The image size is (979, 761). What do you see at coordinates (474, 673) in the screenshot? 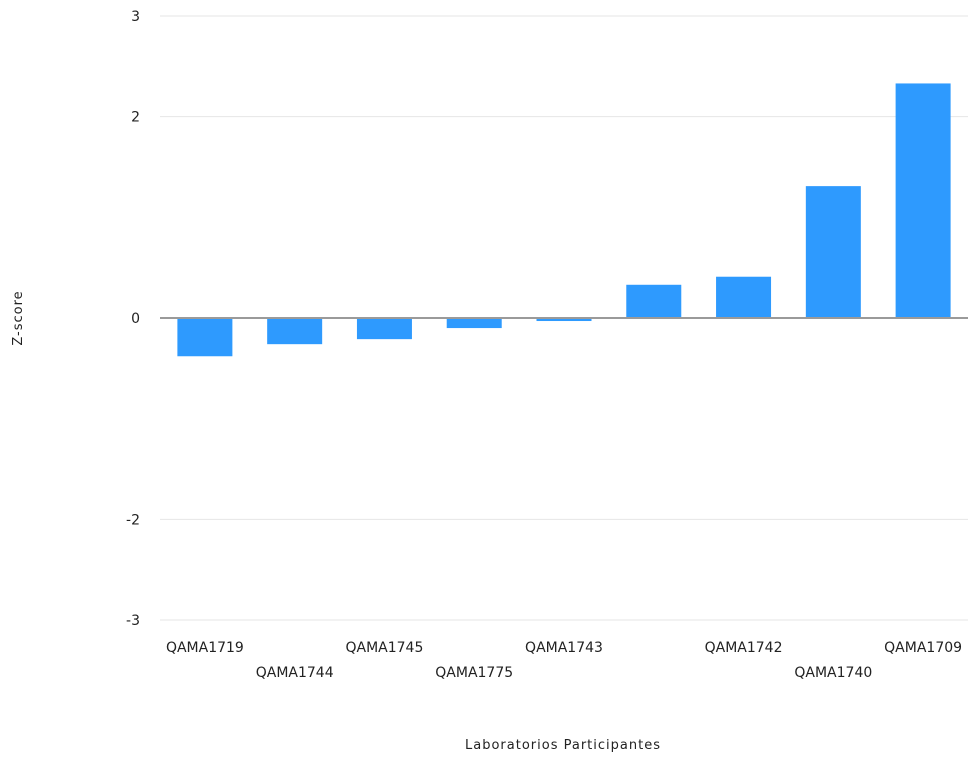
I see `x-tick-label: QAMA1775` at bounding box center [474, 673].